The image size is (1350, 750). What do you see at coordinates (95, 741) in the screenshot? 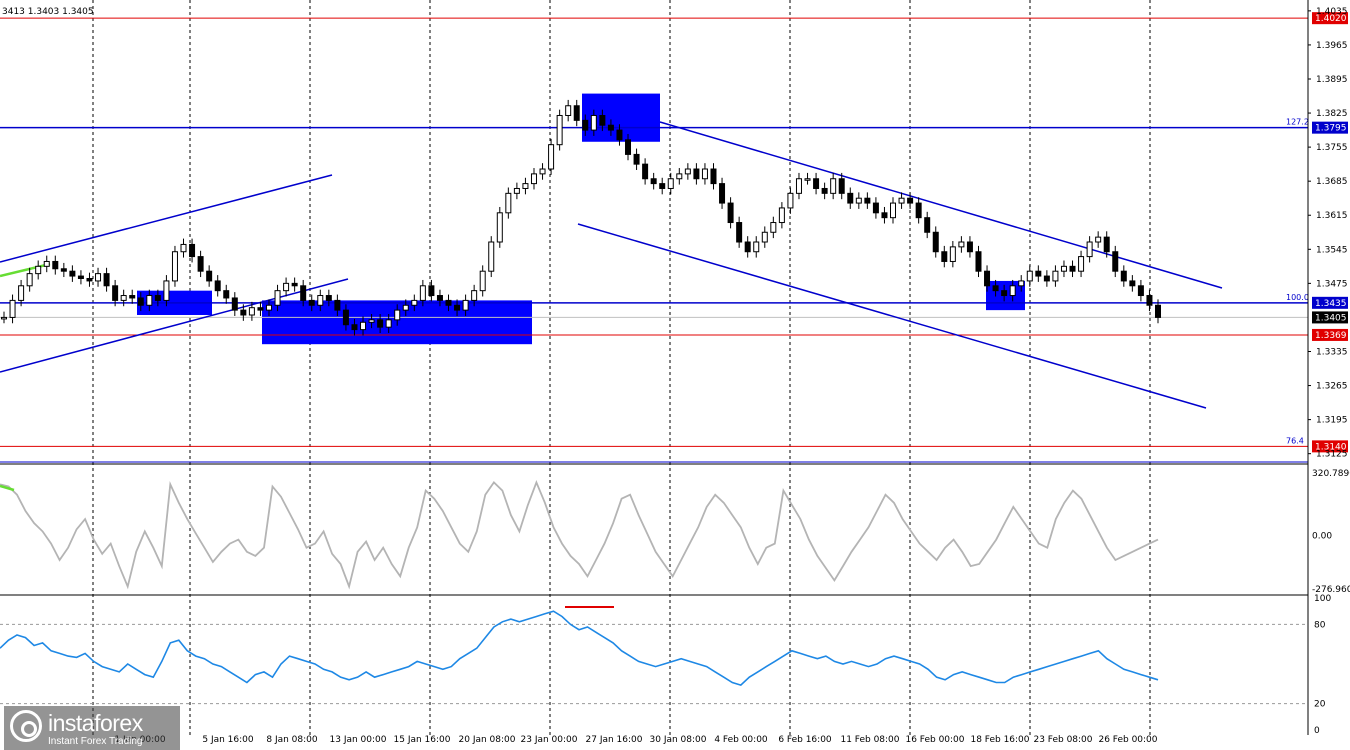
I see `brand-tagline: Instant Forex Trading` at bounding box center [95, 741].